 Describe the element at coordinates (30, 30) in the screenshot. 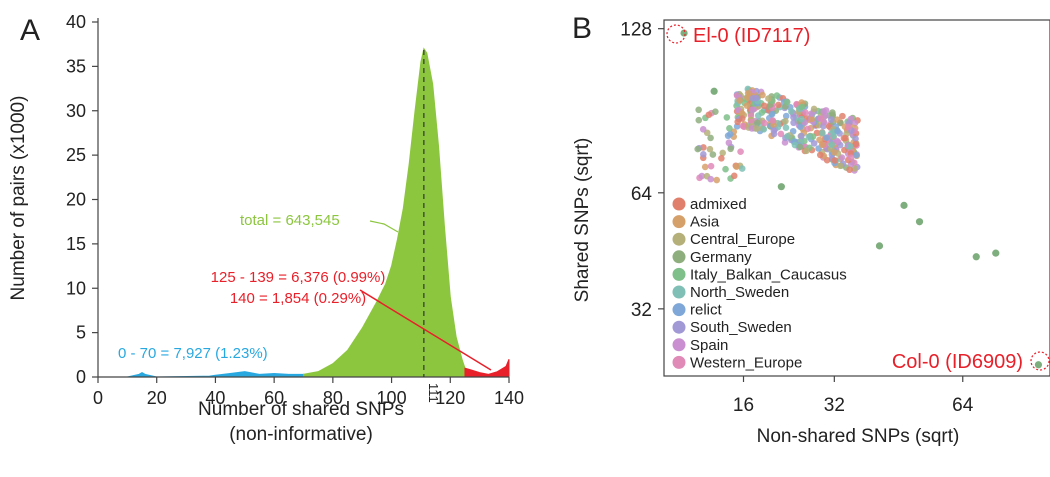

I see `panel-a-label: A` at that location.